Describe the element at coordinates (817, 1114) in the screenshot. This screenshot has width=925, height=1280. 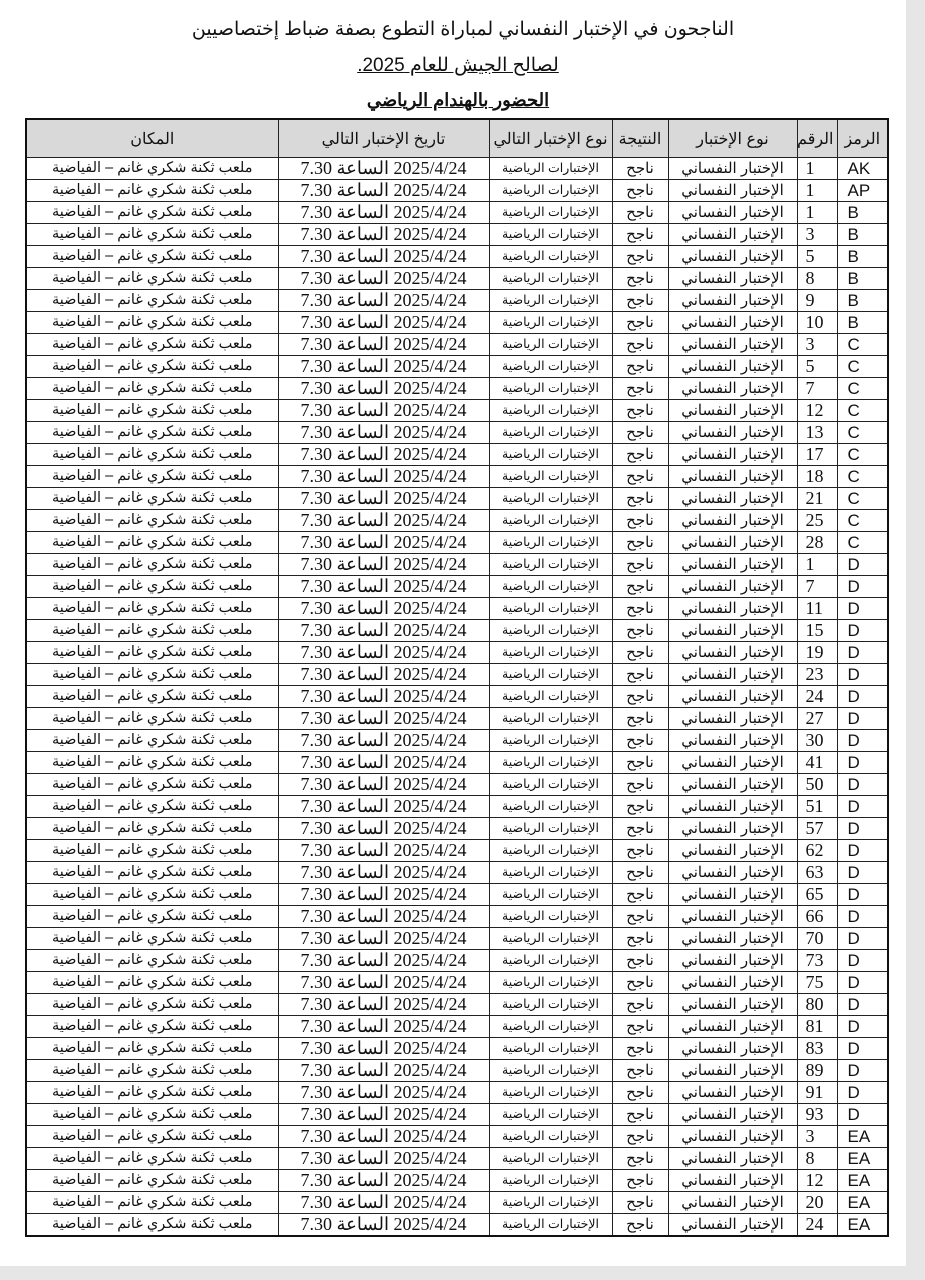
I see `cell-number: 93` at that location.